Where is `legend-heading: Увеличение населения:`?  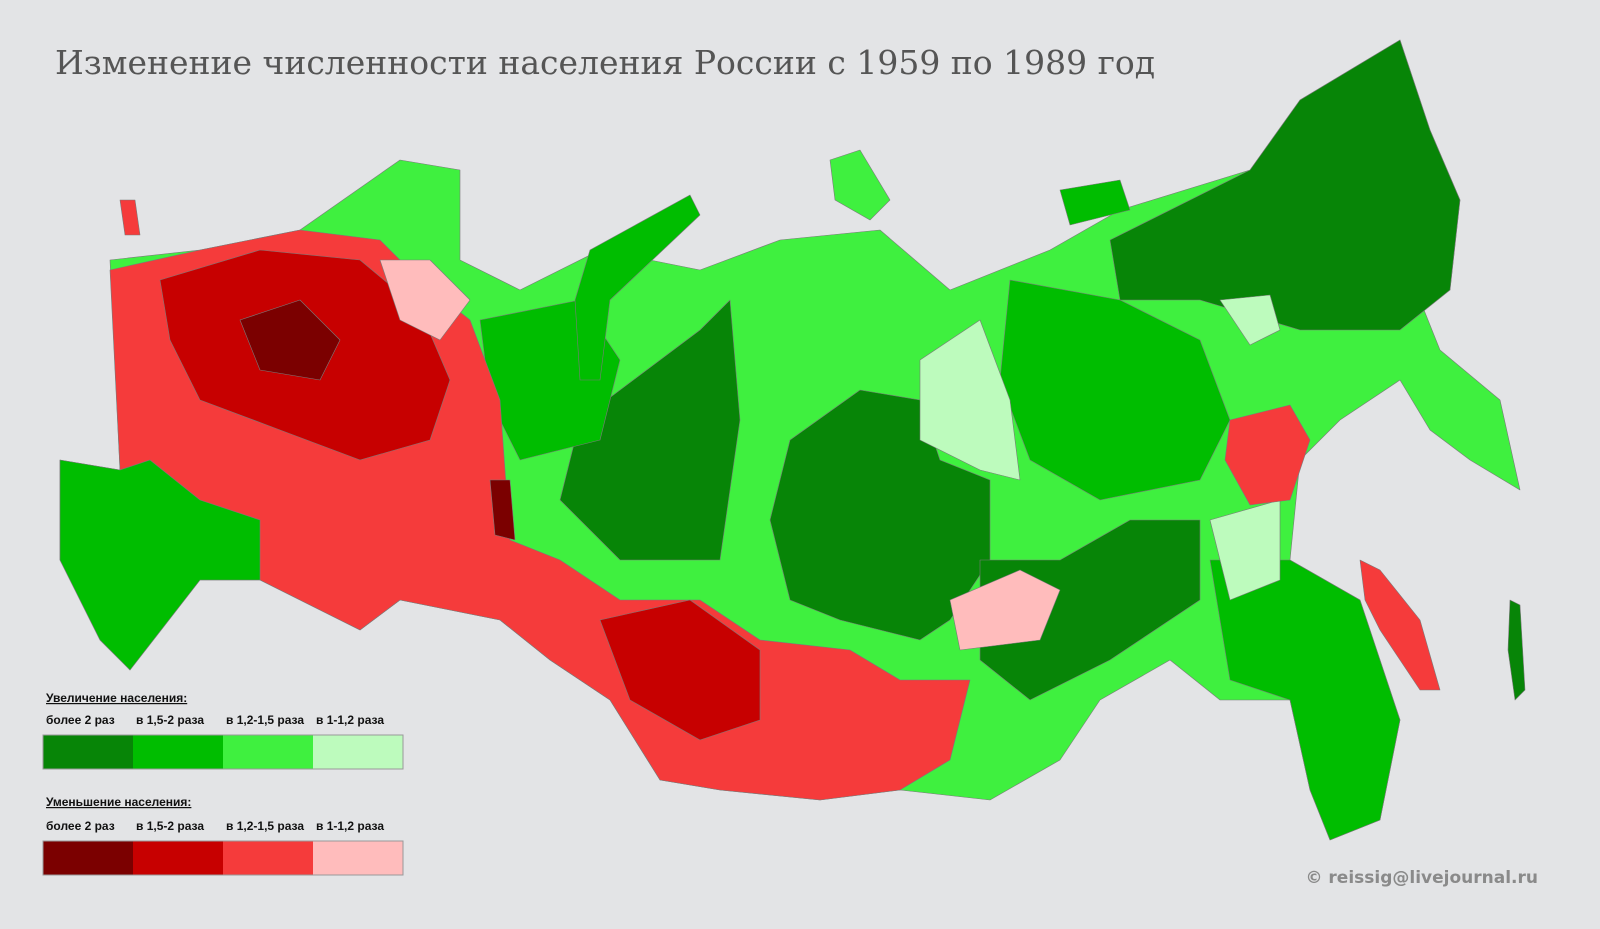 legend-heading: Увеличение населения: is located at coordinates (116, 698).